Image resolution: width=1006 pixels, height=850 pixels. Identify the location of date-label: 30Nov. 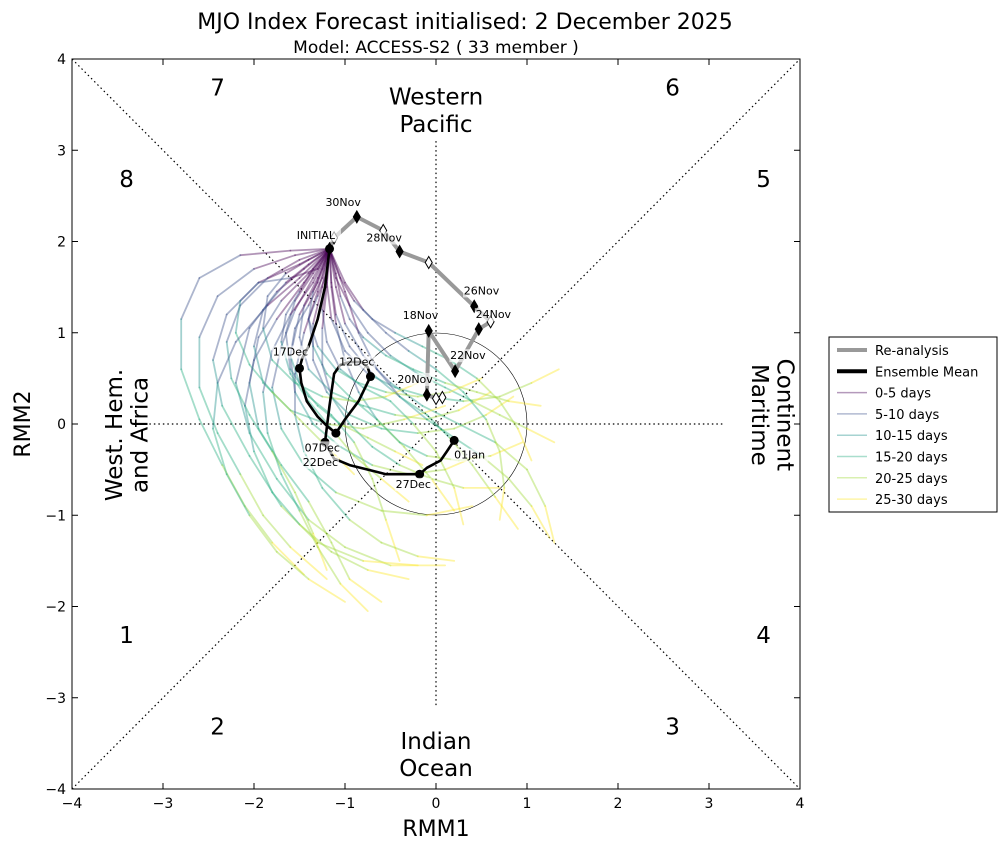
(343, 202).